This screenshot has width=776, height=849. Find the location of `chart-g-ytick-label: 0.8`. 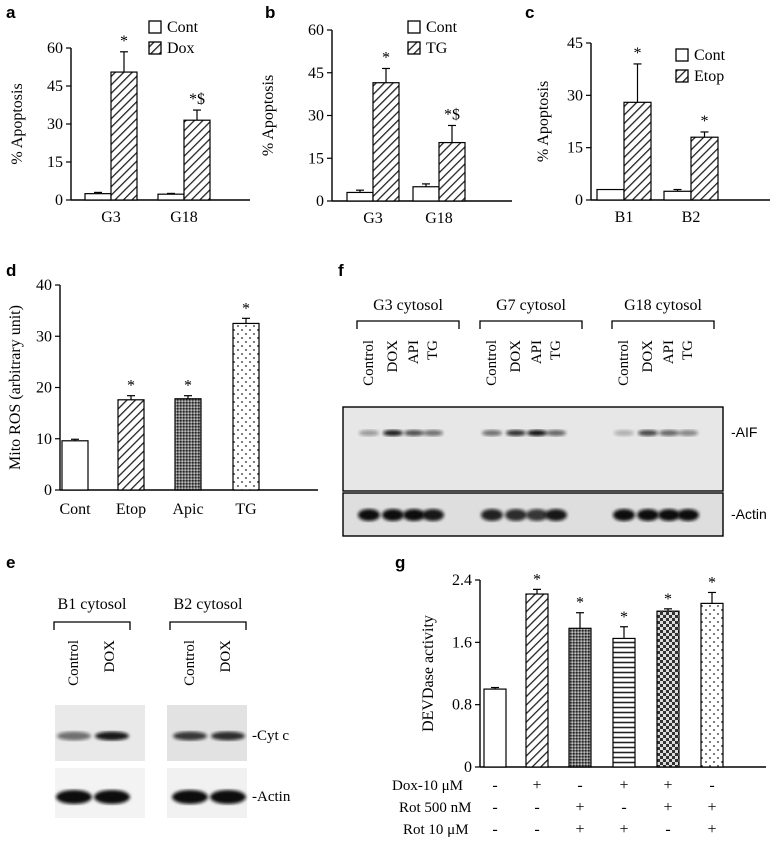

chart-g-ytick-label: 0.8 is located at coordinates (462, 705).